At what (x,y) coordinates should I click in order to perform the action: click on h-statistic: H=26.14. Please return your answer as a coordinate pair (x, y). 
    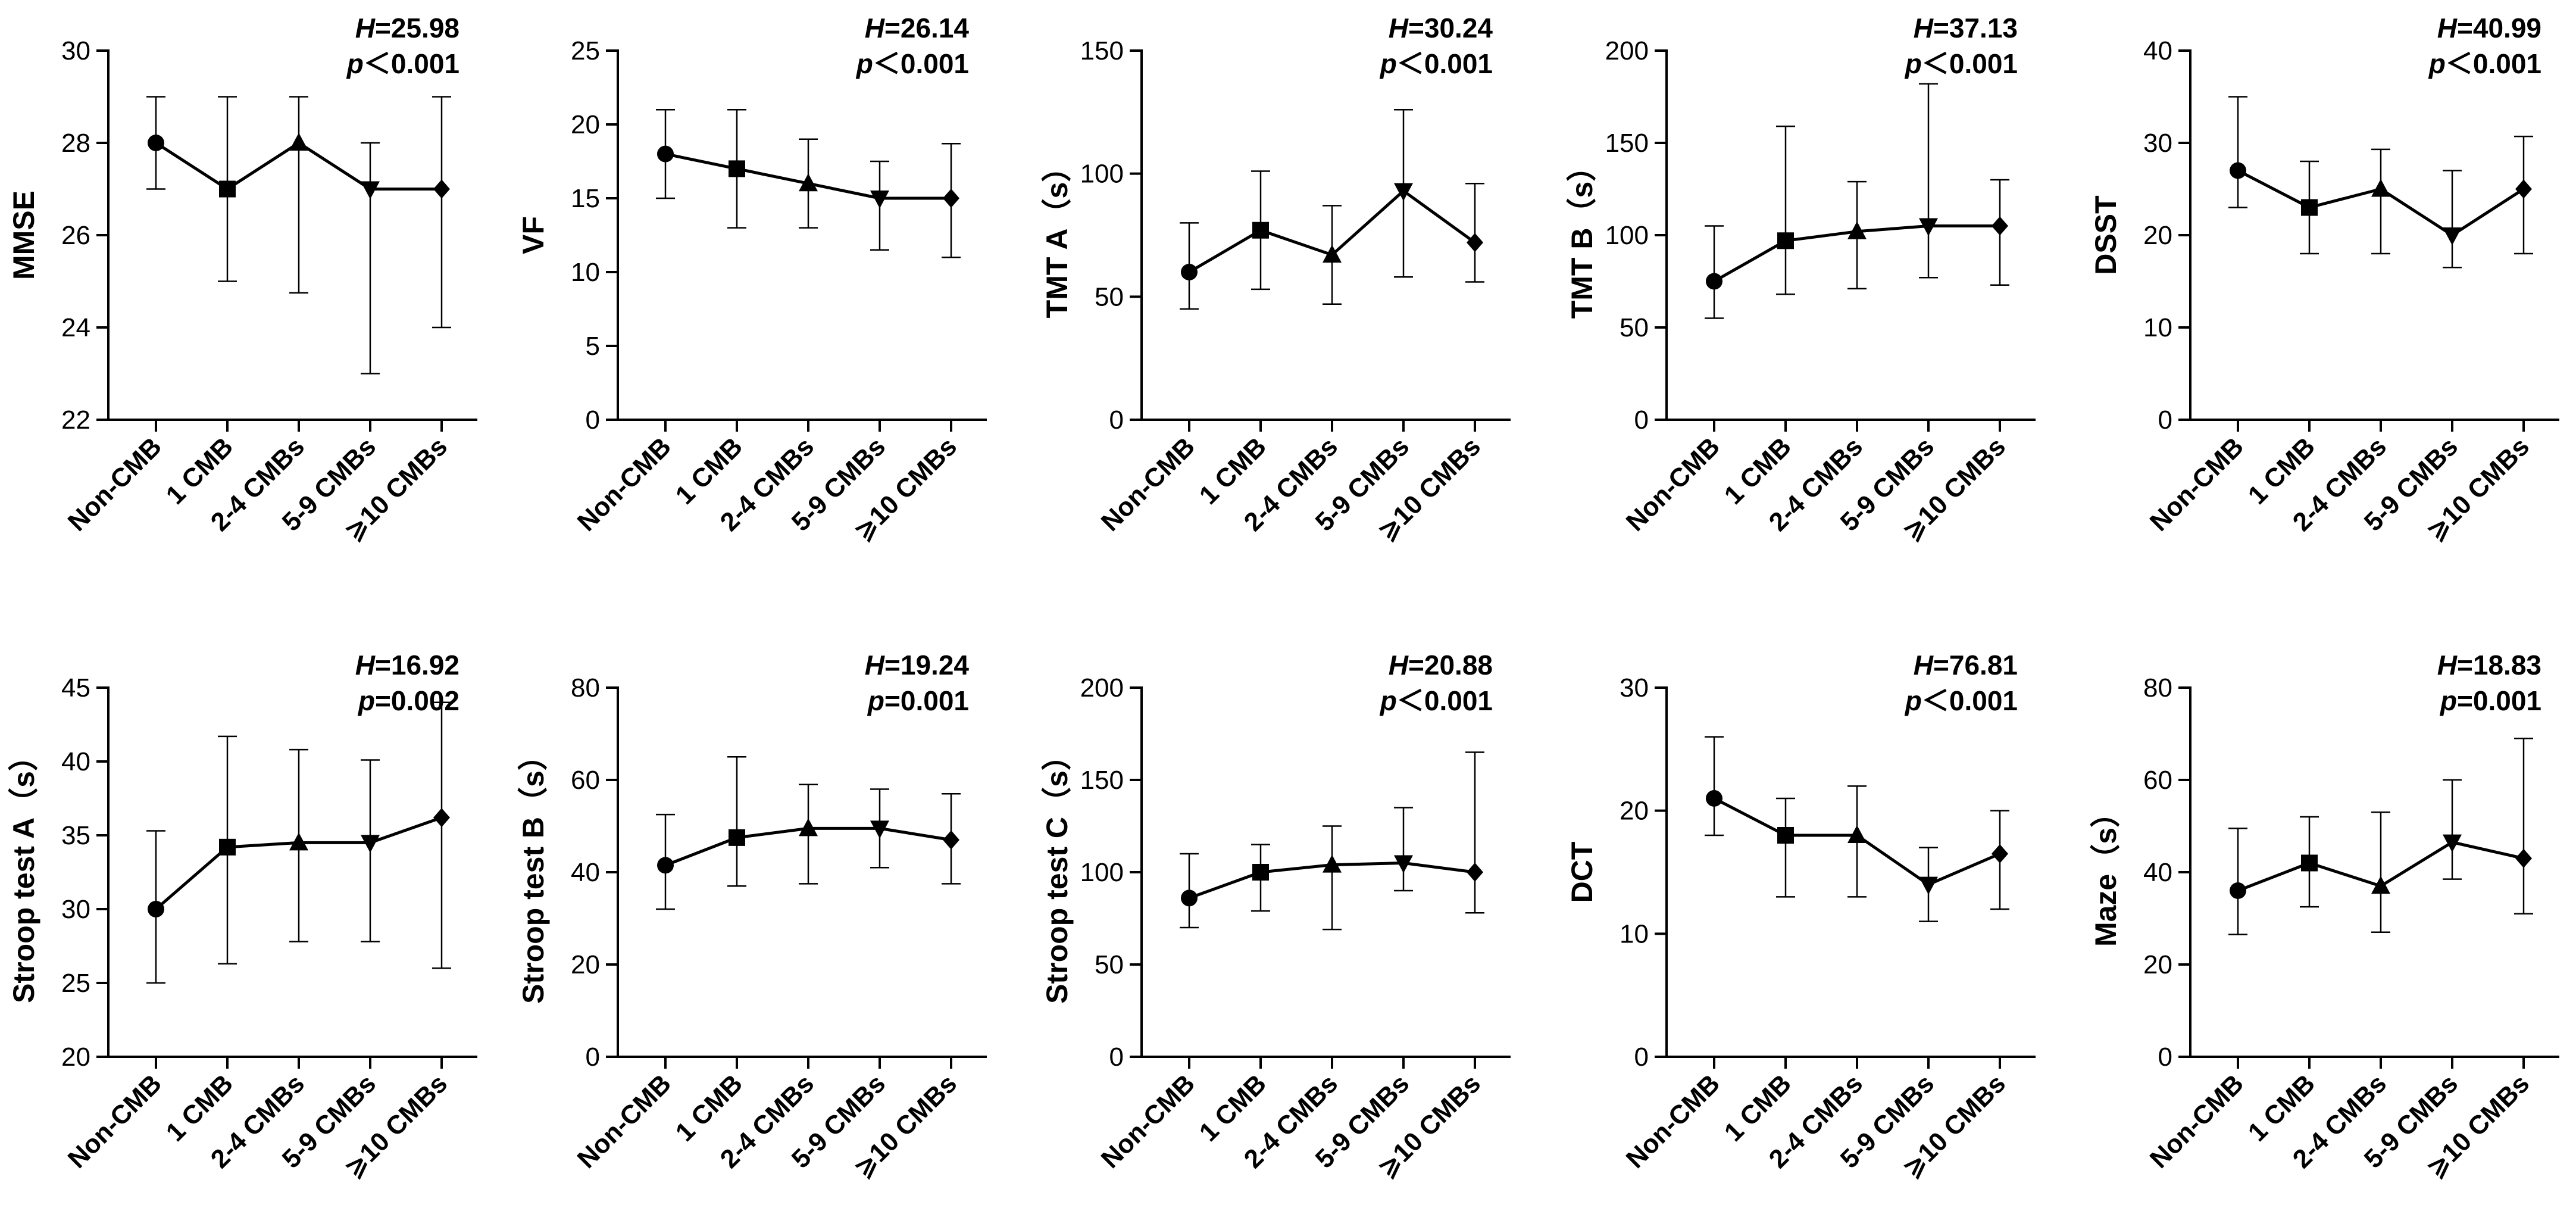
    Looking at the image, I should click on (917, 28).